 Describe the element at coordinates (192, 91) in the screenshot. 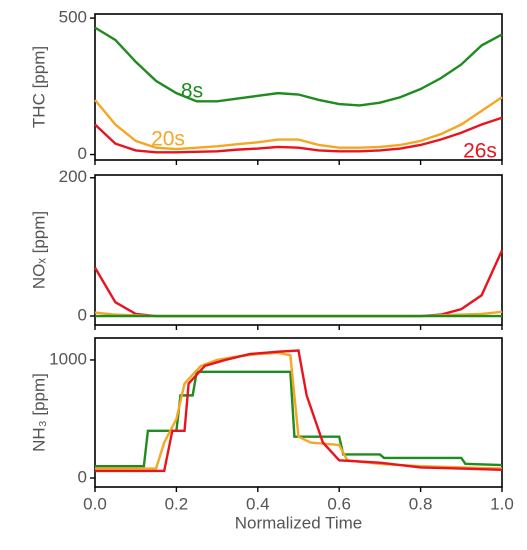

I see `series-label: 8s` at that location.